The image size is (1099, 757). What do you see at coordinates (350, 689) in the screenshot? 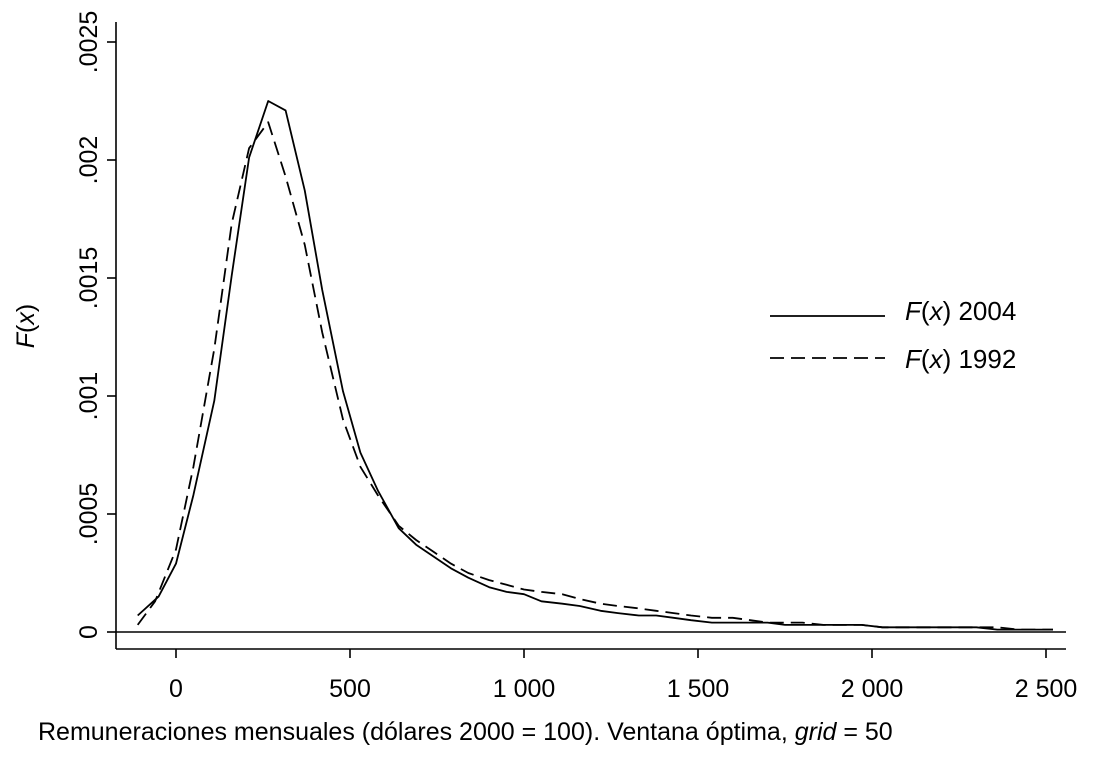
I see `x-tick-label: 500` at bounding box center [350, 689].